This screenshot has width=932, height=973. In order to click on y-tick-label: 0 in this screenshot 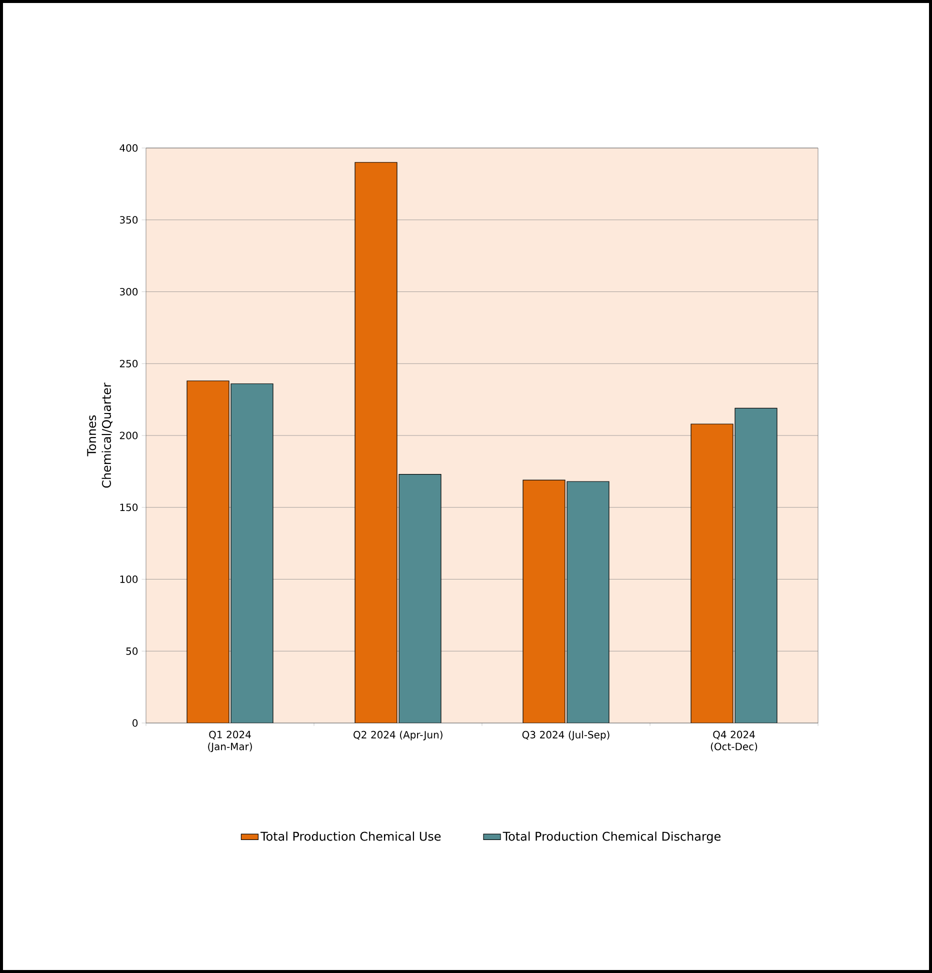, I will do `click(135, 723)`.